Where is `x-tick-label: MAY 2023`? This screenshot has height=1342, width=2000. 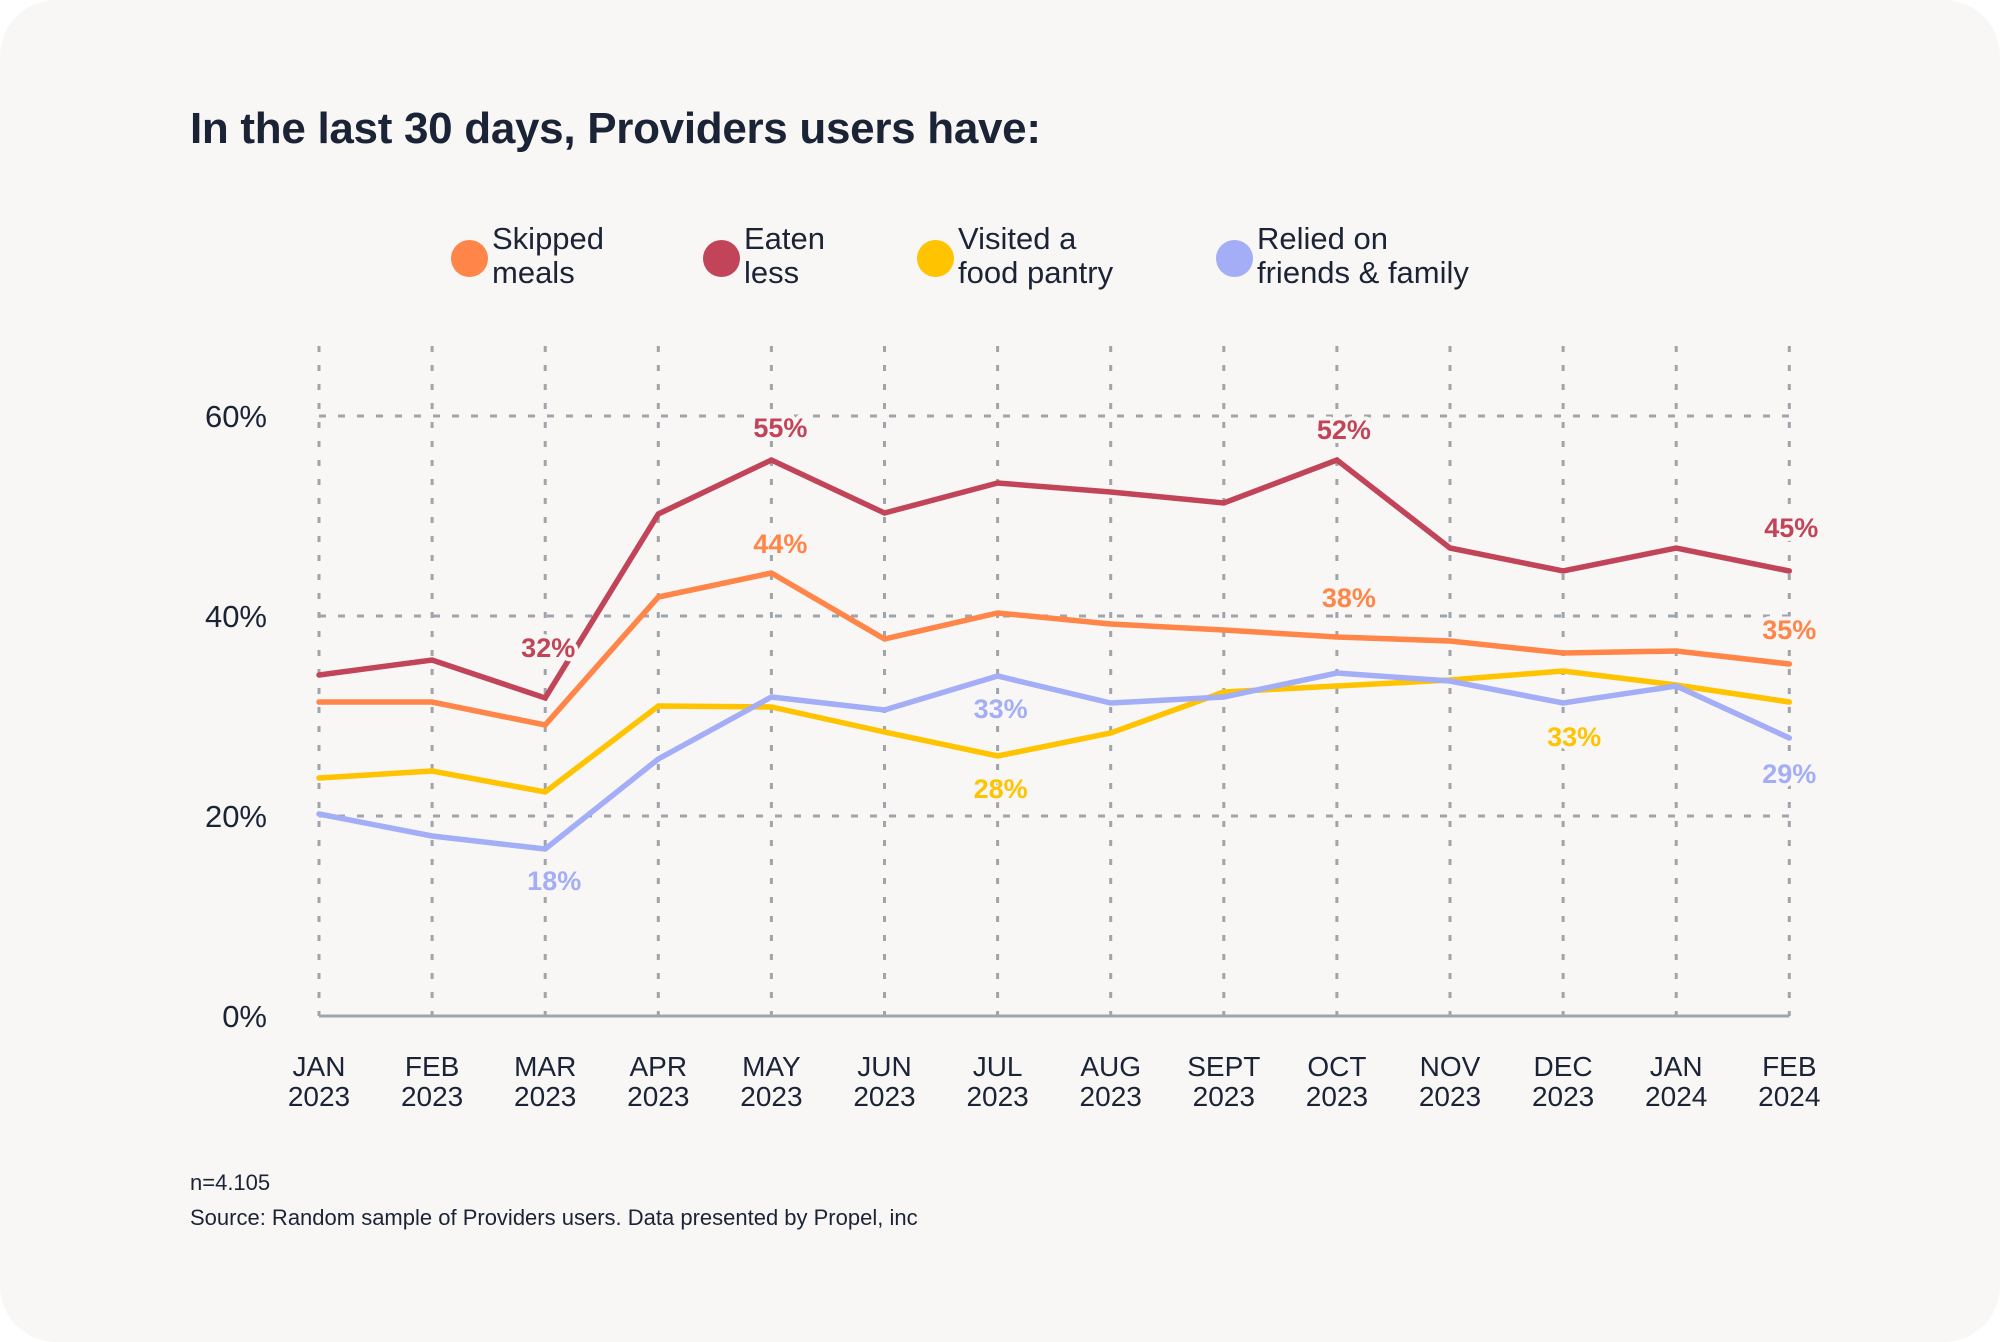
x-tick-label: MAY 2023 is located at coordinates (771, 1081).